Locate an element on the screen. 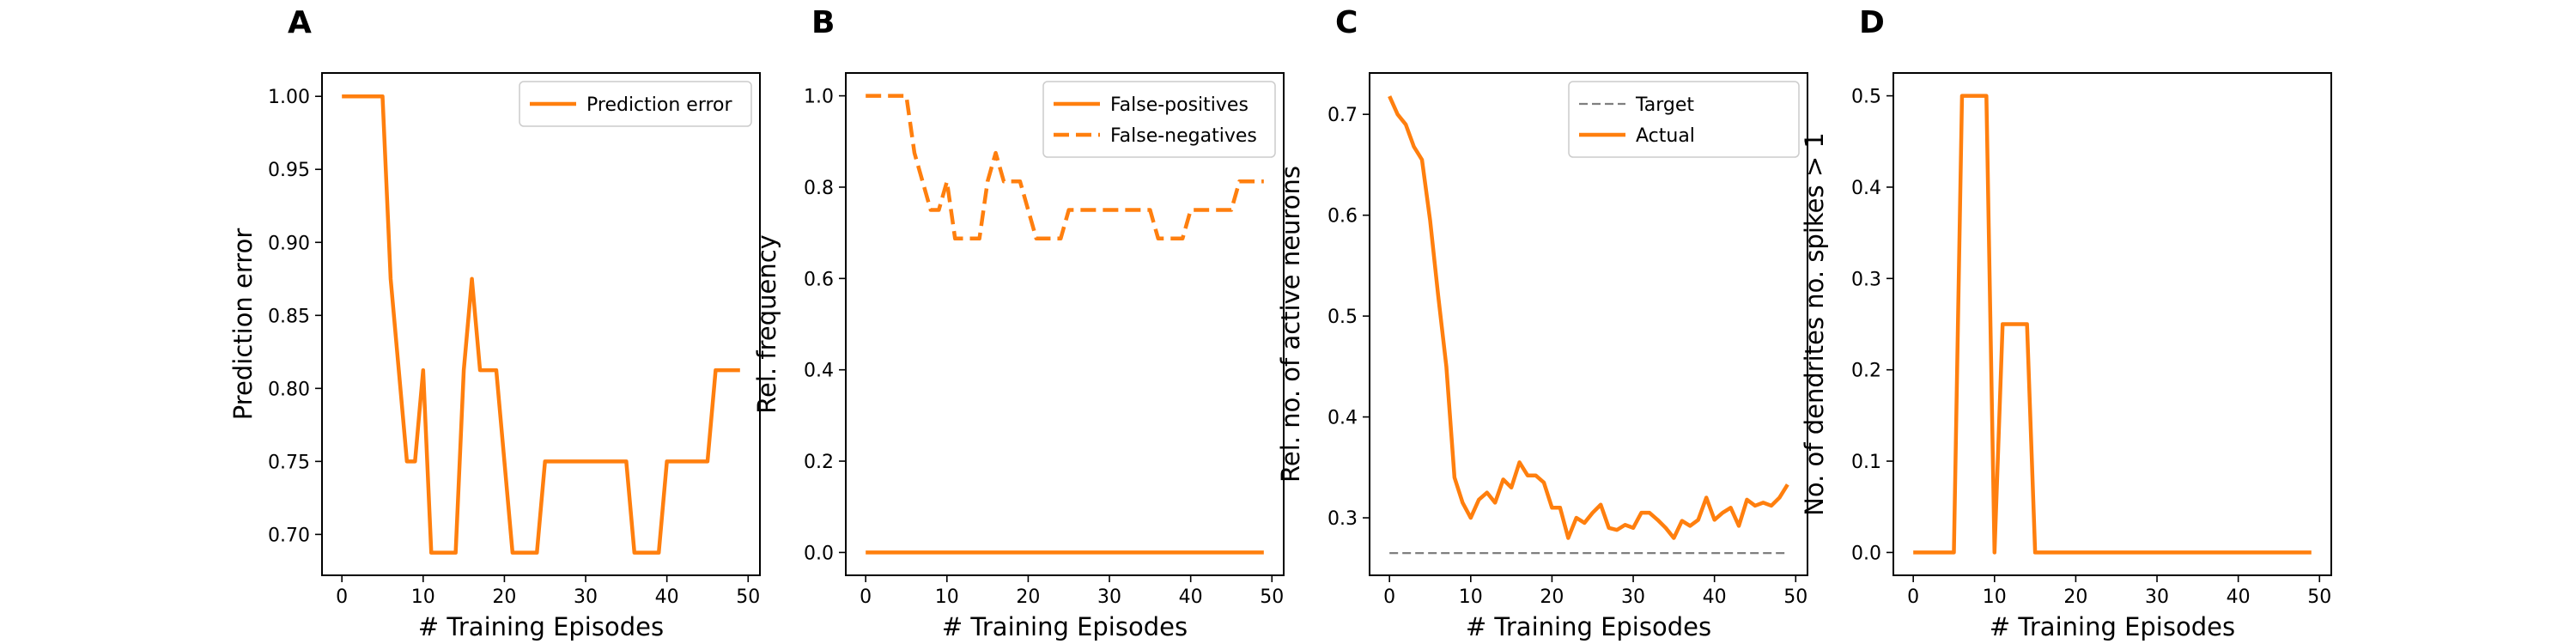 The image size is (2576, 644). series-line-actual is located at coordinates (1588, 317).